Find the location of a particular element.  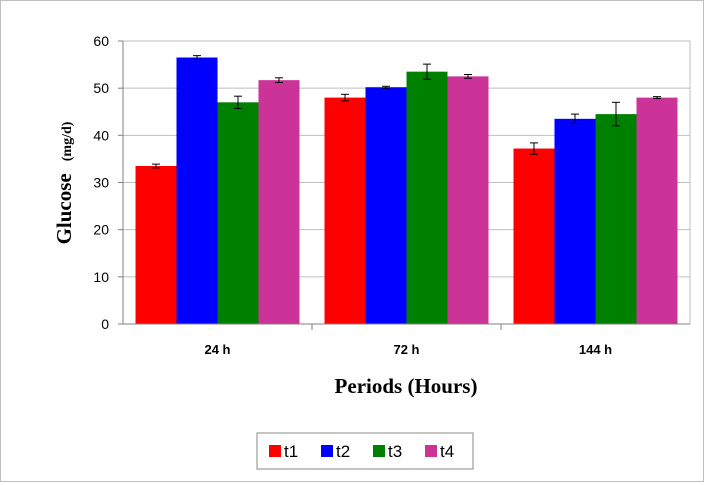

y-tick-label: 50 is located at coordinates (101, 88).